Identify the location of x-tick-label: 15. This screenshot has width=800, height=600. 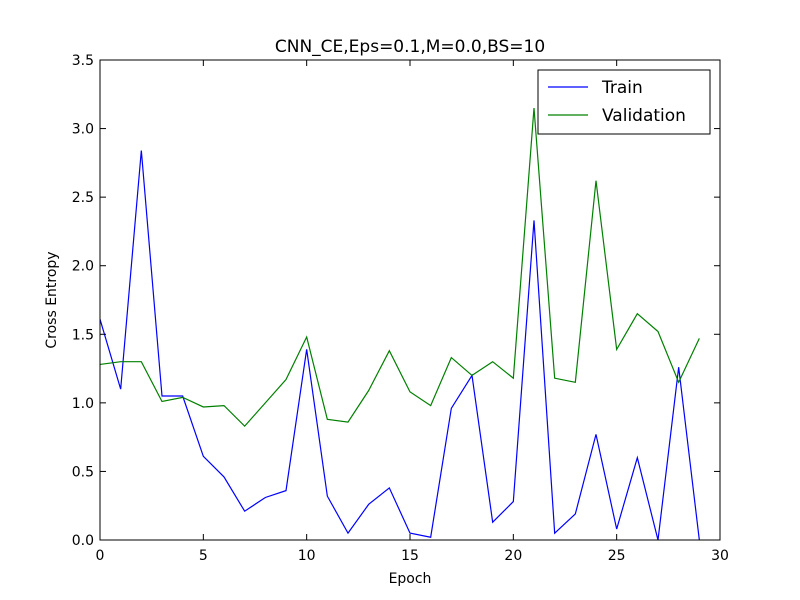
(410, 556).